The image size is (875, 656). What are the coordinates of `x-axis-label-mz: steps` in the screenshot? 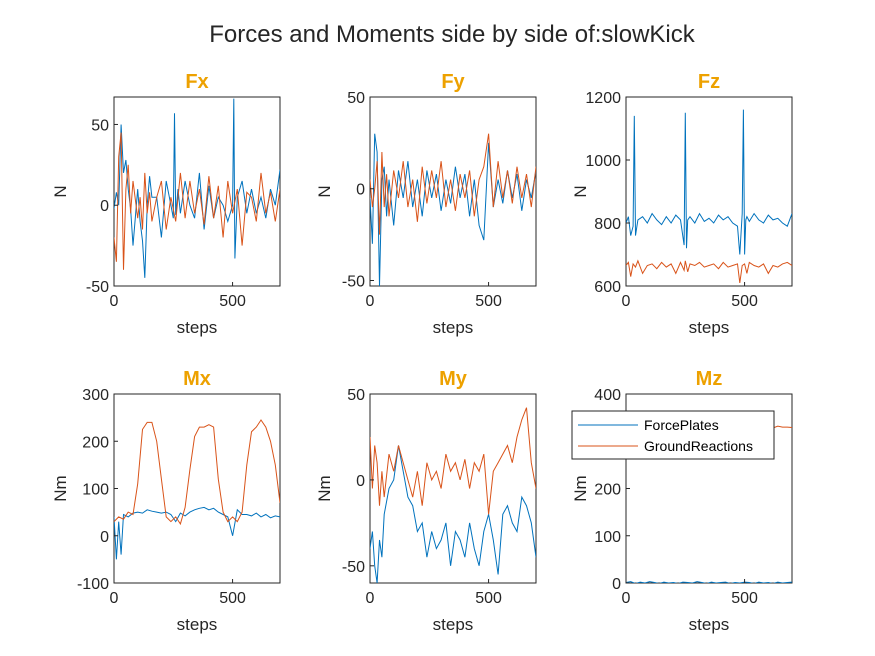 It's located at (709, 624).